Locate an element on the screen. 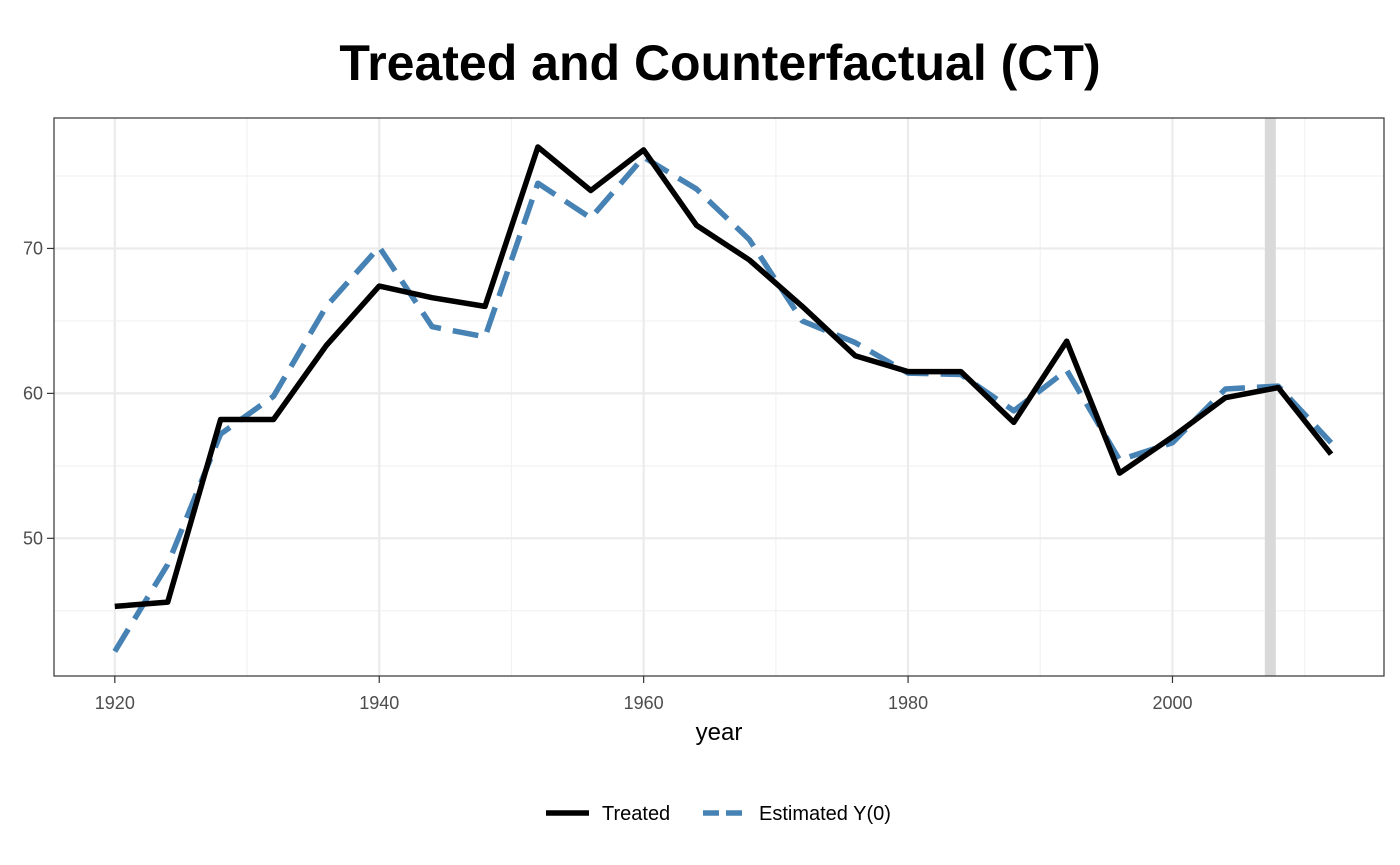  y-axis: 50 60 70 is located at coordinates (38, 393).